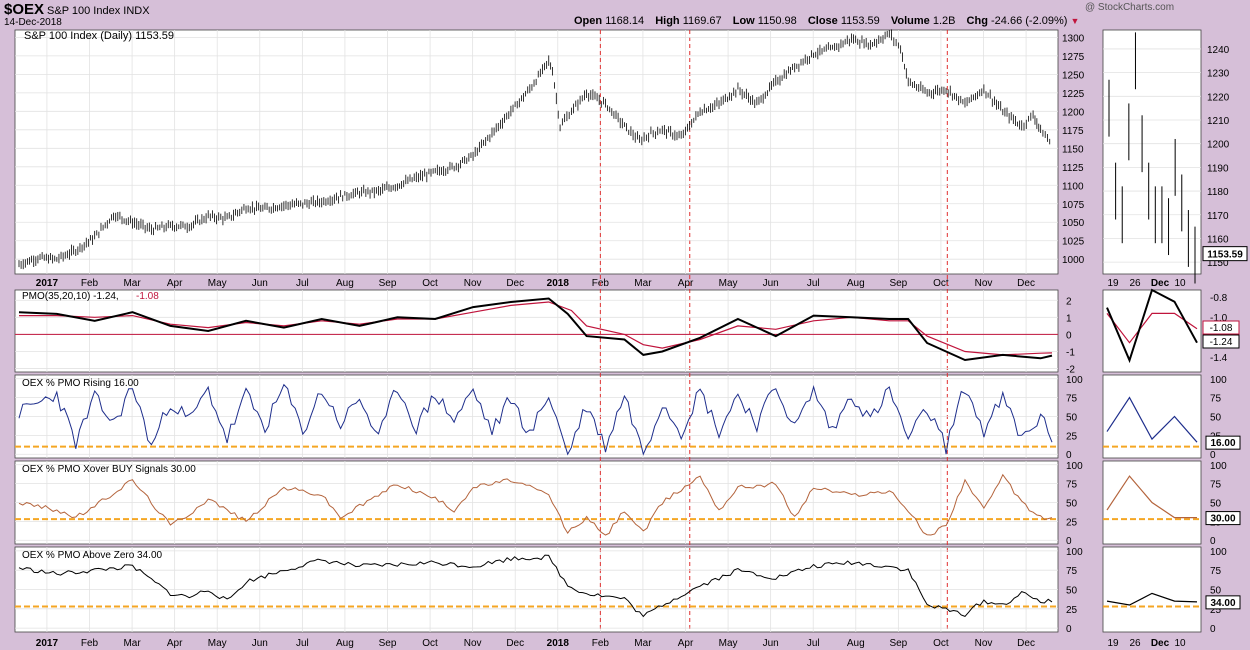  I want to click on y-tick-label: 1200, so click(1073, 112).